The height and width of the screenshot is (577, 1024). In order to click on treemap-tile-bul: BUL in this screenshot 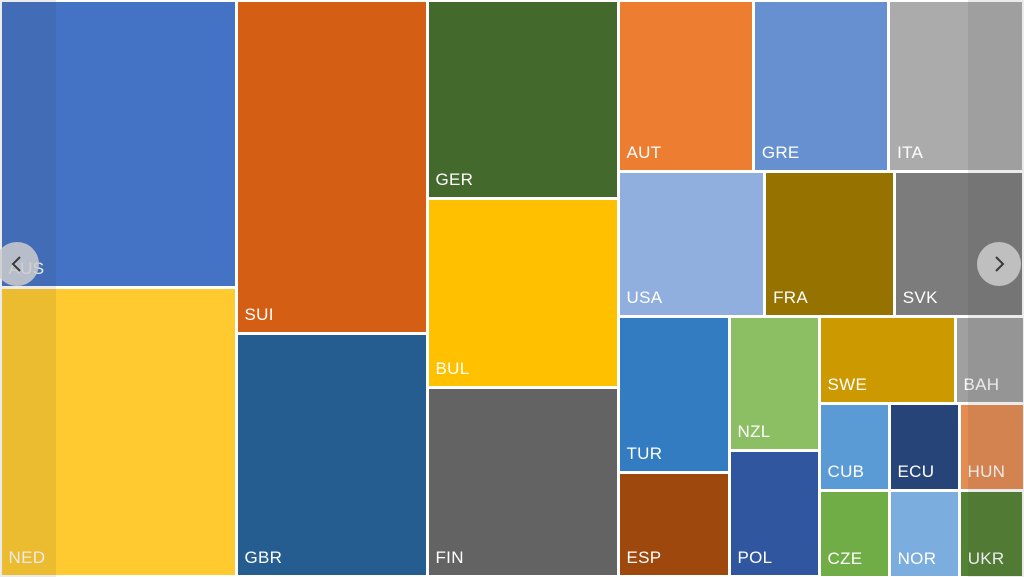, I will do `click(522, 292)`.